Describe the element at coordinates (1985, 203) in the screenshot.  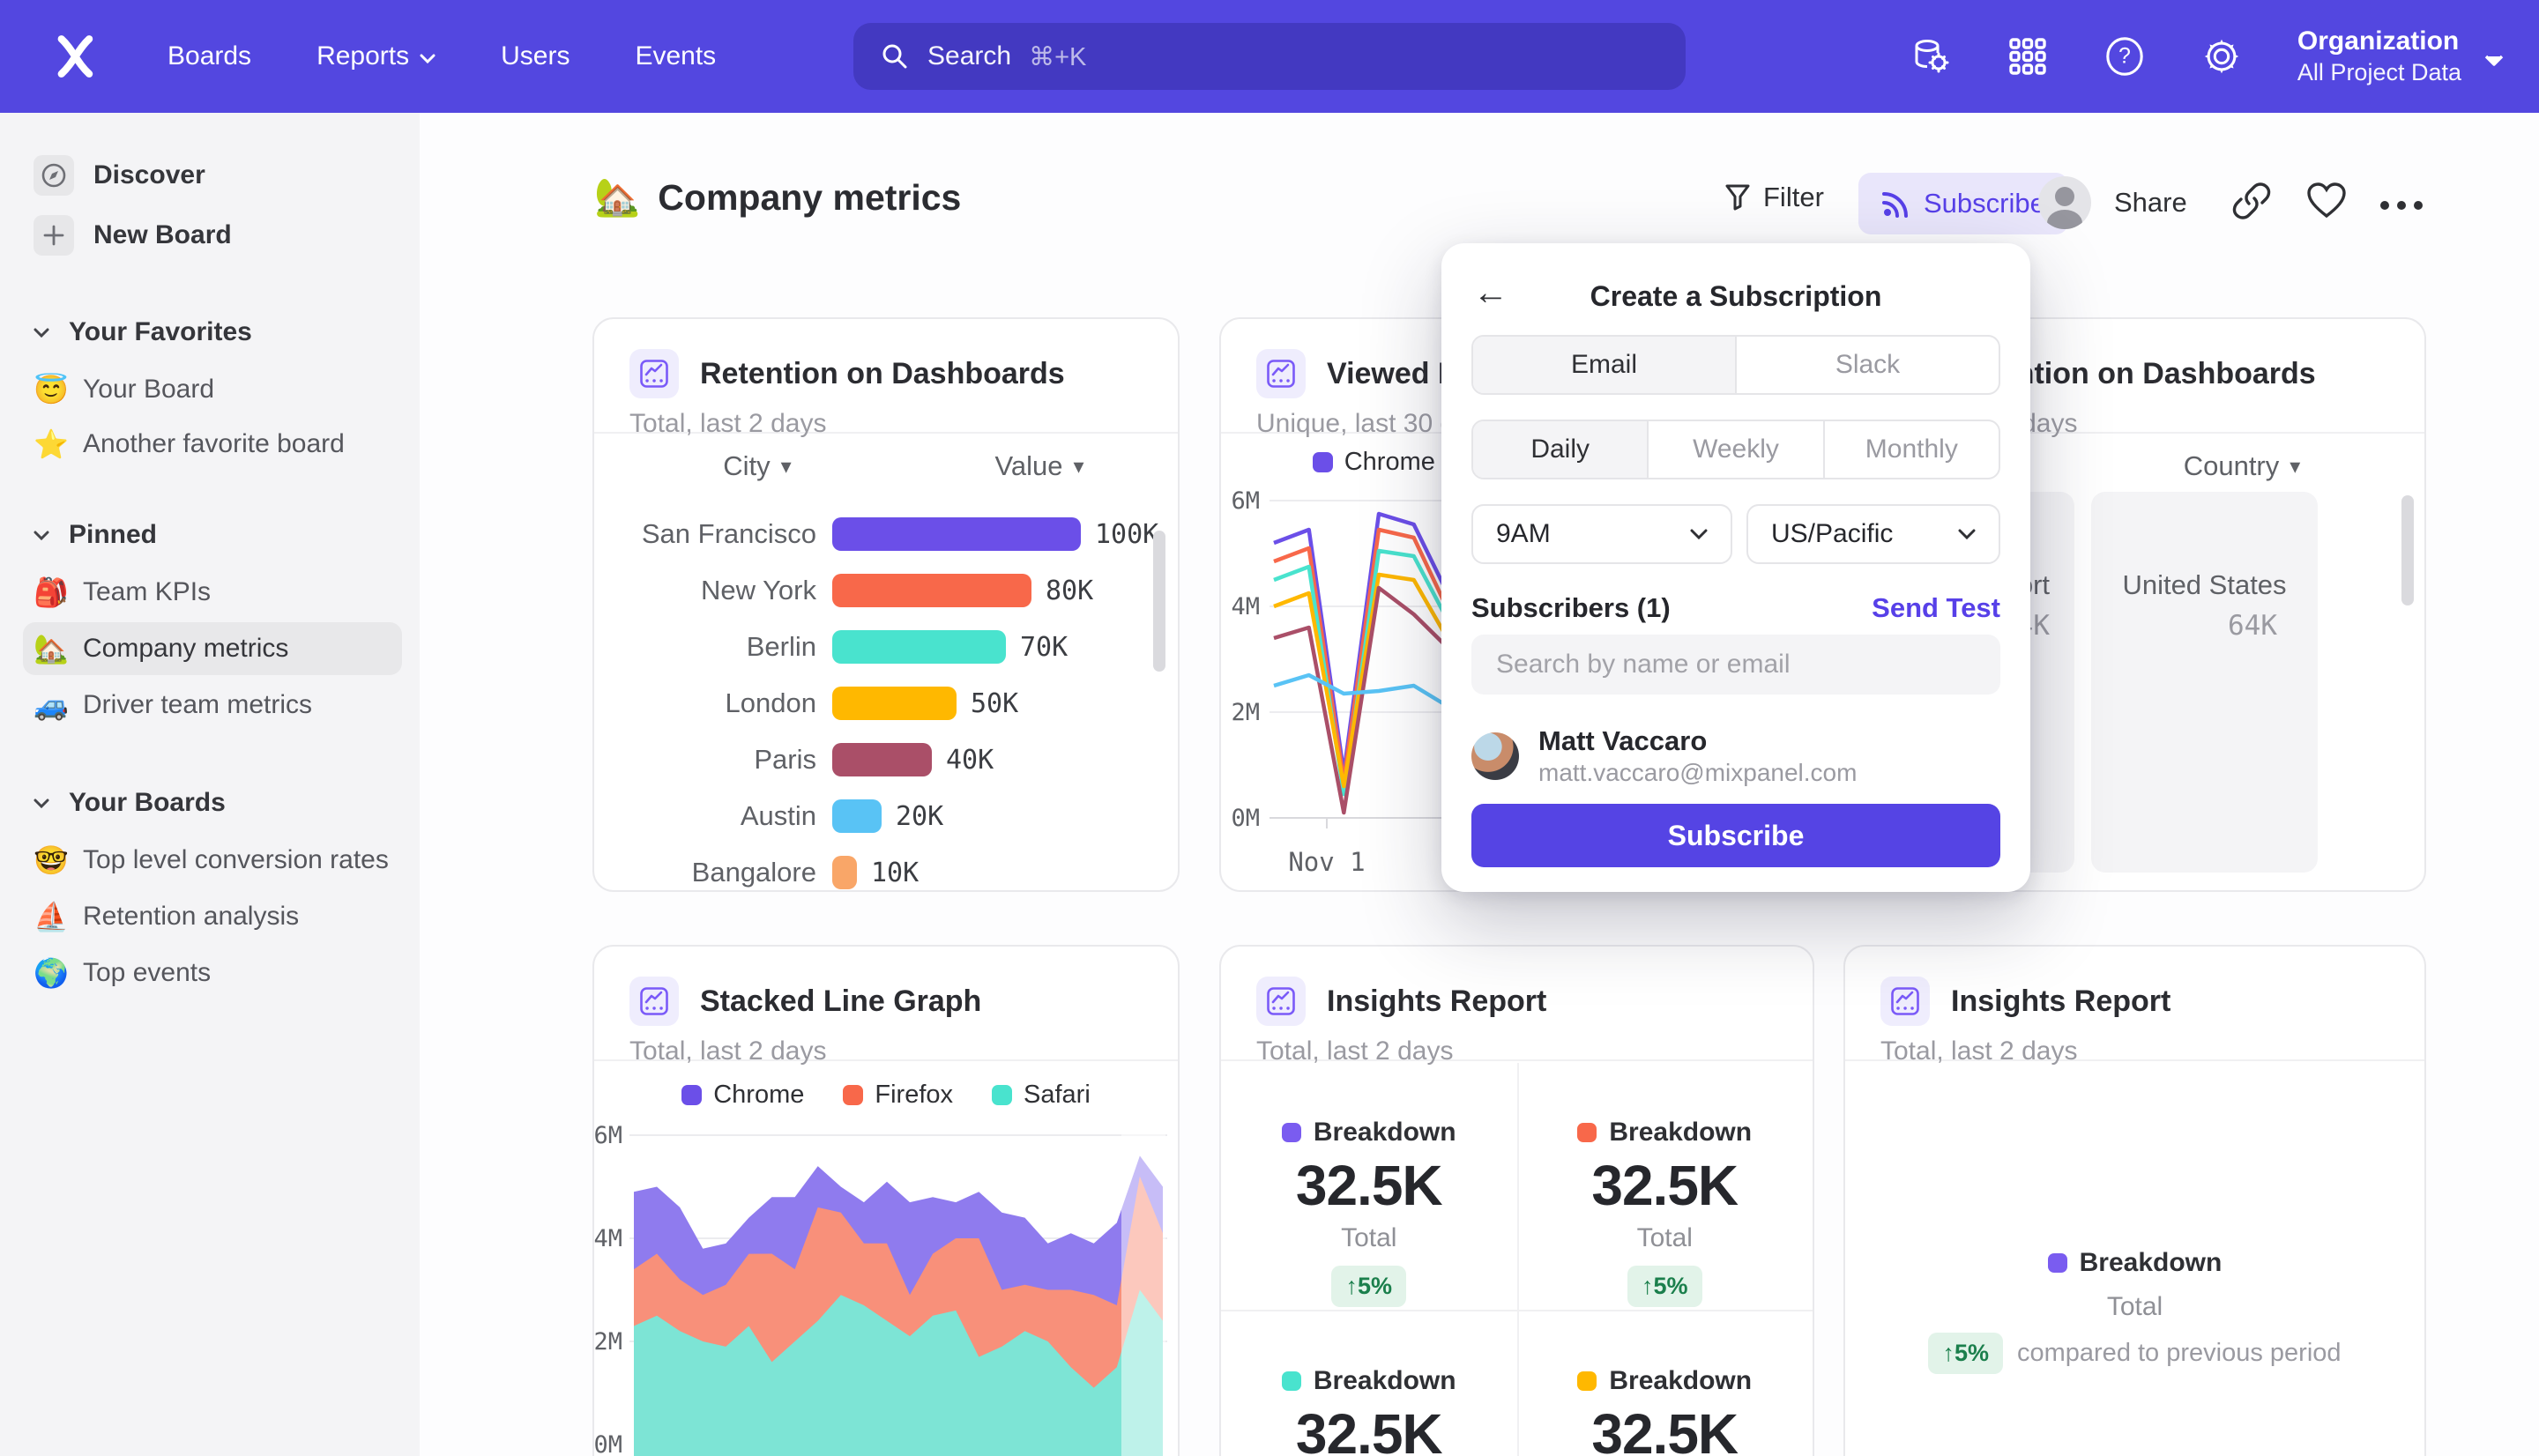
I see `subscribe-label: Subscribe` at that location.